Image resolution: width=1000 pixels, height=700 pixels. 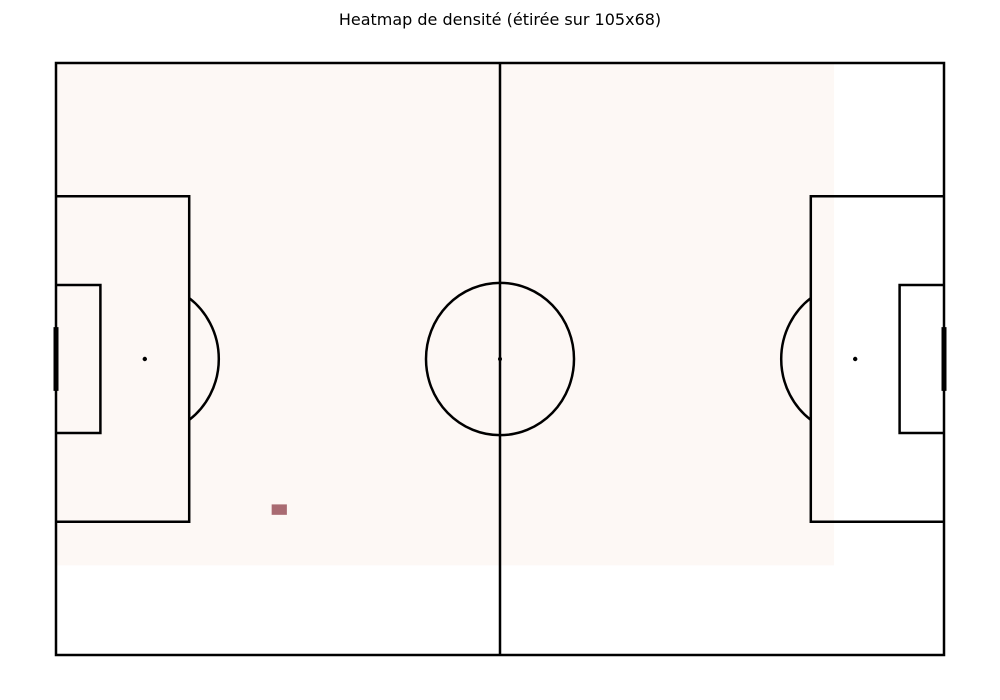 I want to click on left-goal-area, so click(x=79, y=359).